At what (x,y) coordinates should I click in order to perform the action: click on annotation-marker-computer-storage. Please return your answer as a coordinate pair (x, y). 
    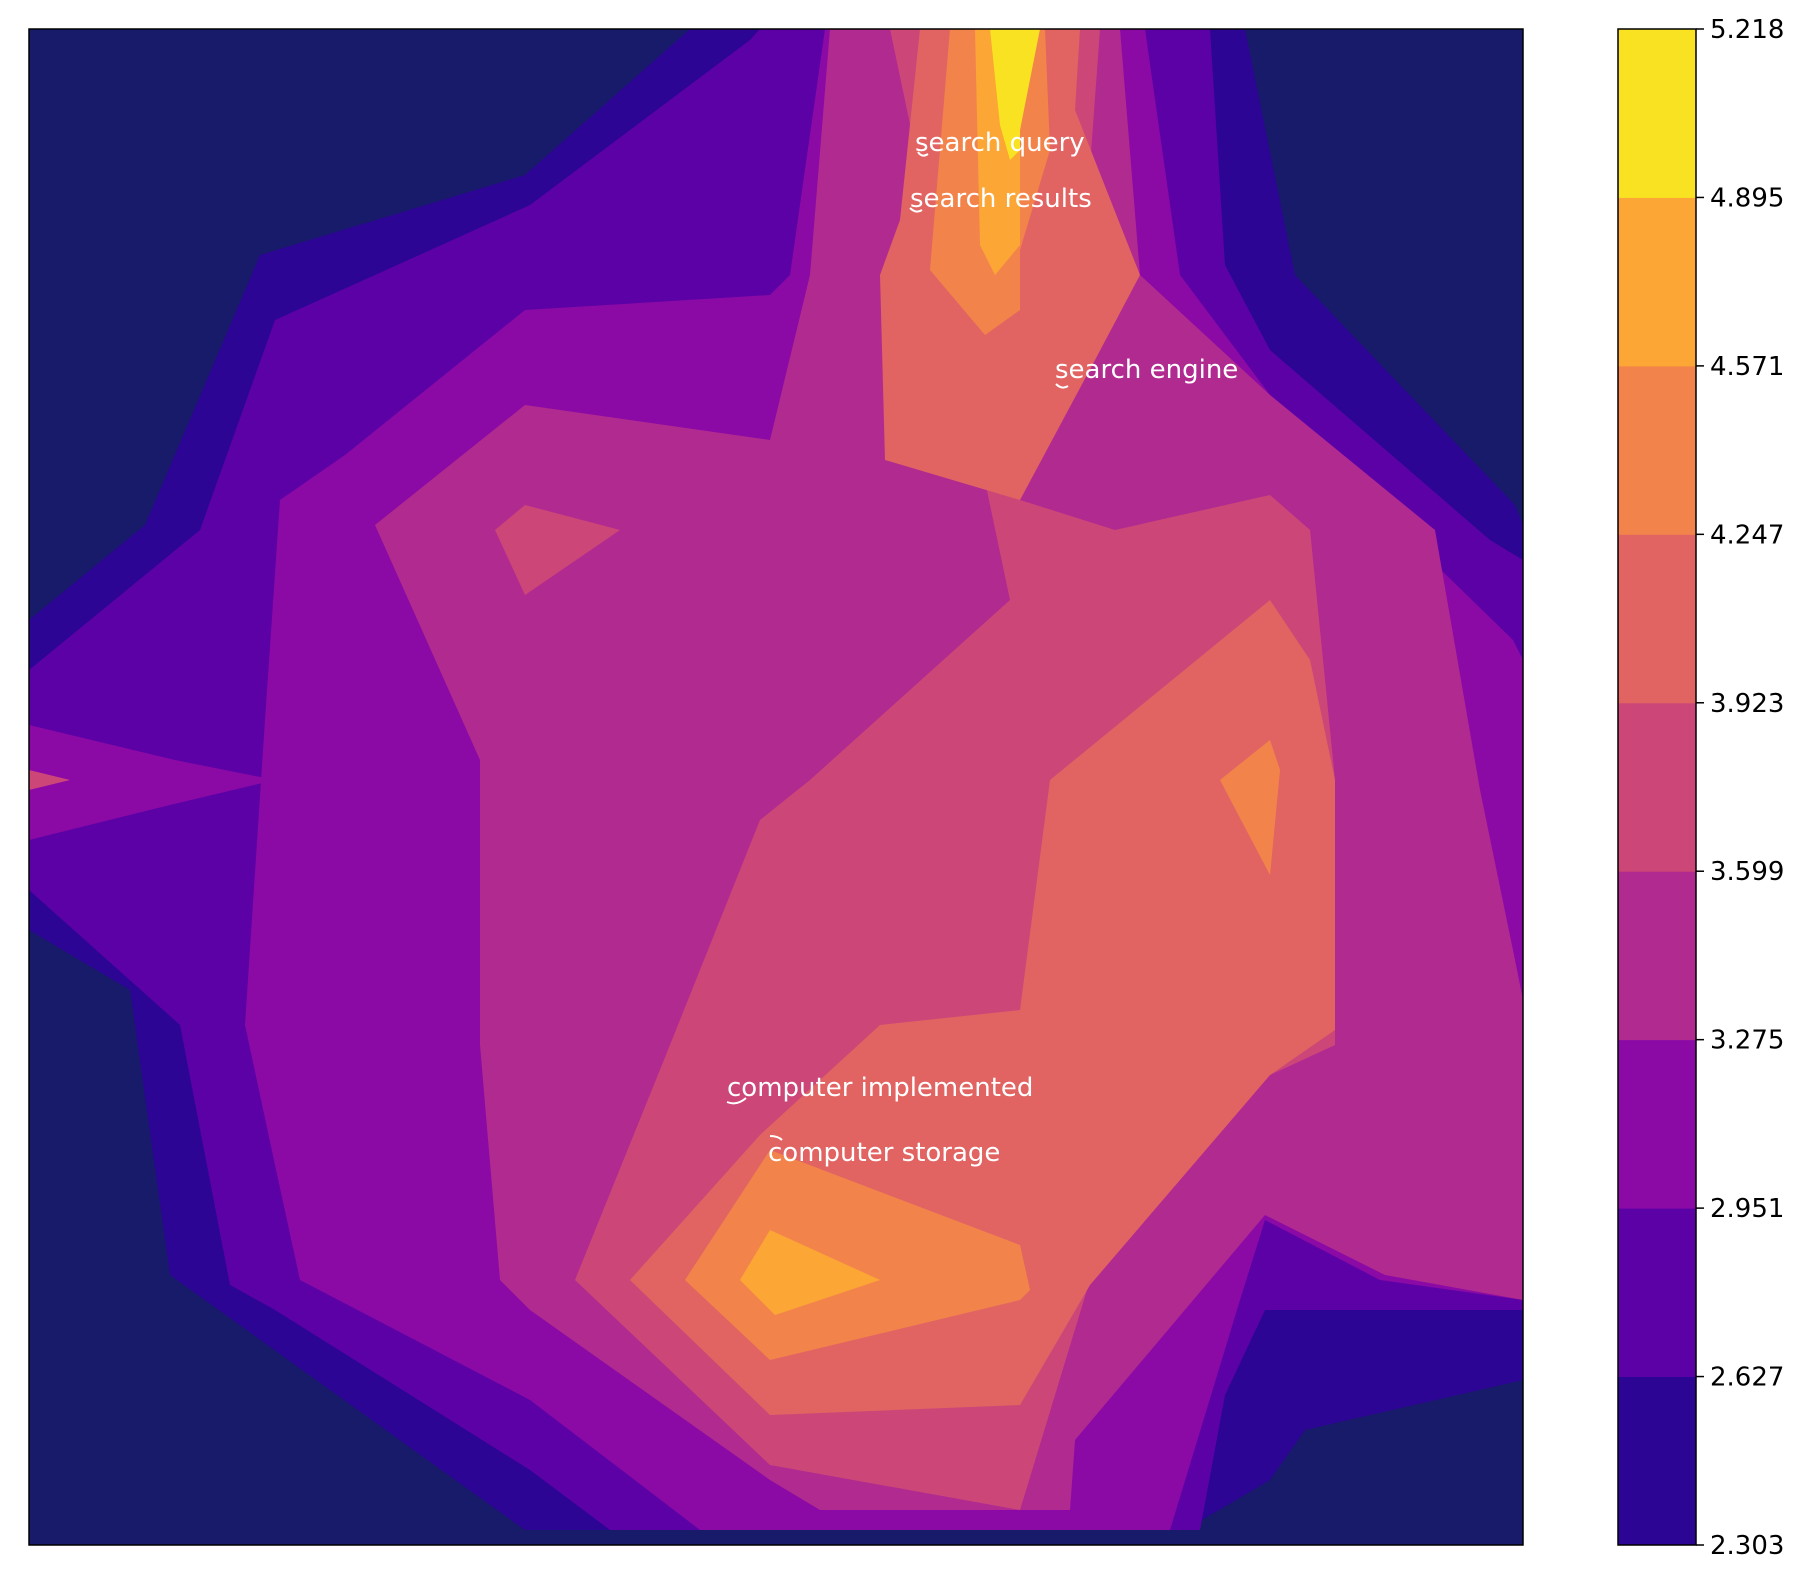
    Looking at the image, I should click on (776, 1138).